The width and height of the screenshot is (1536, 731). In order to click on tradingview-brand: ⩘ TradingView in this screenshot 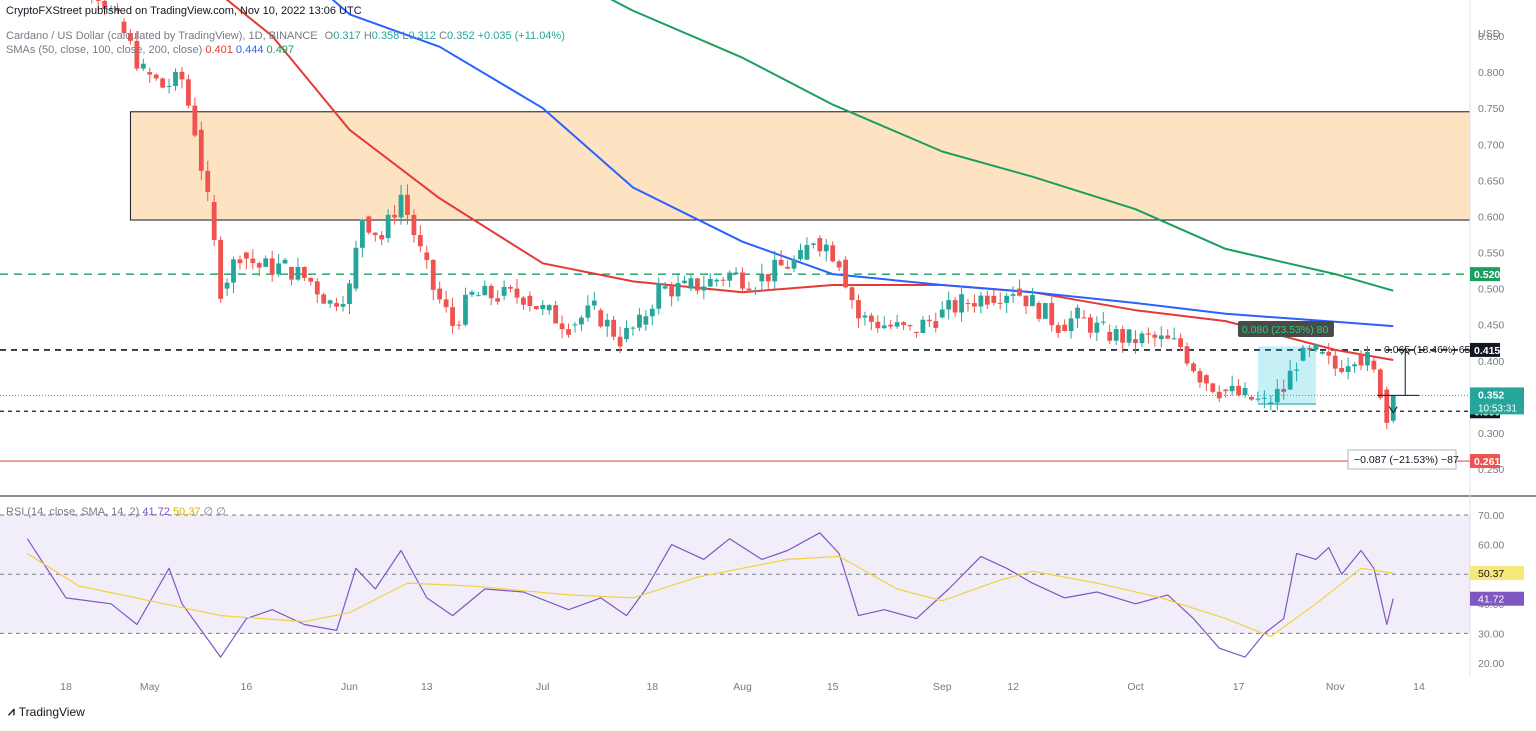, I will do `click(46, 711)`.